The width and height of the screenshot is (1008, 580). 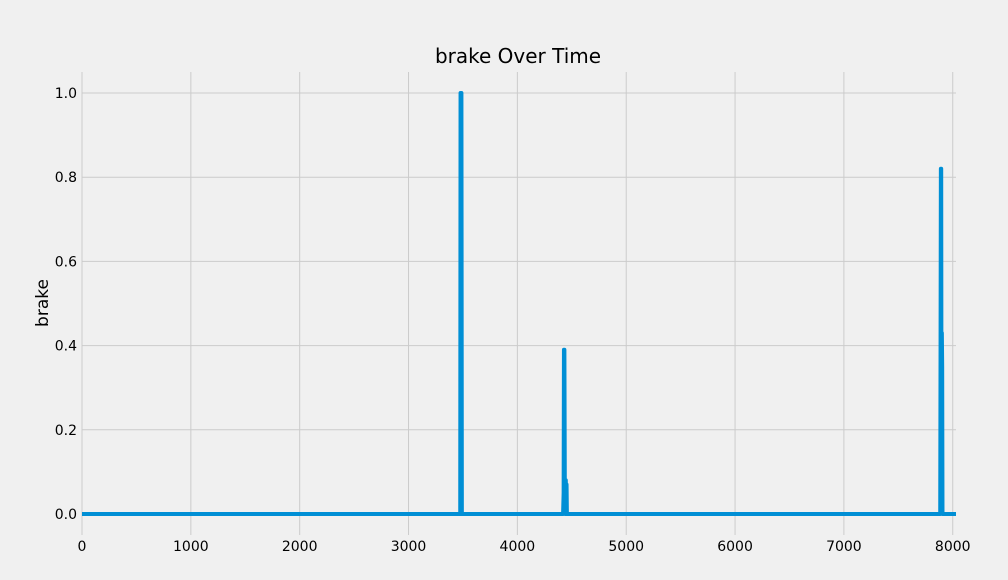 I want to click on chart-title: brake Over Time, so click(x=518, y=56).